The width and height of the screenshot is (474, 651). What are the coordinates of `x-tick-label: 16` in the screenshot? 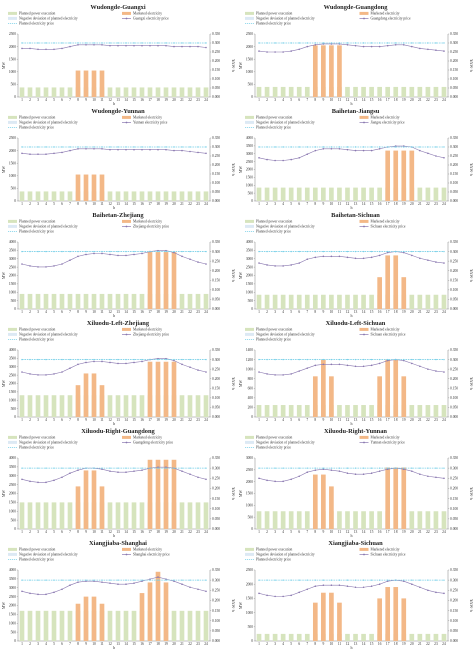 It's located at (380, 420).